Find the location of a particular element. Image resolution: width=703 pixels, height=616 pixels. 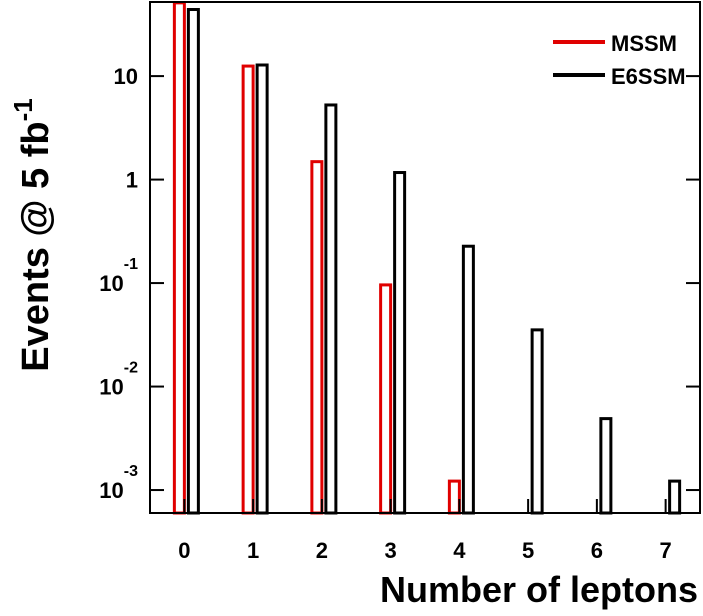

y-axis-label-exponent: -1 is located at coordinates (23, 109).